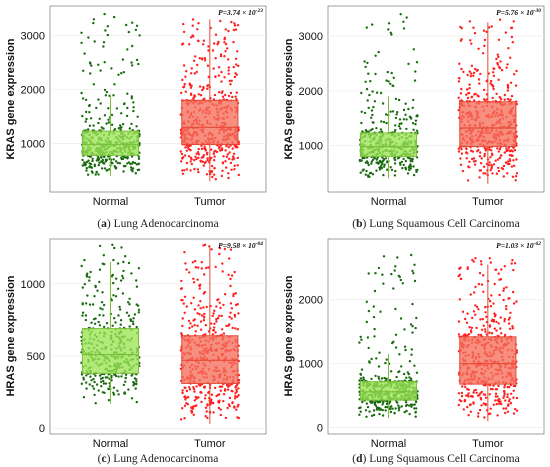  What do you see at coordinates (388, 144) in the screenshot?
I see `box-iqr` at bounding box center [388, 144].